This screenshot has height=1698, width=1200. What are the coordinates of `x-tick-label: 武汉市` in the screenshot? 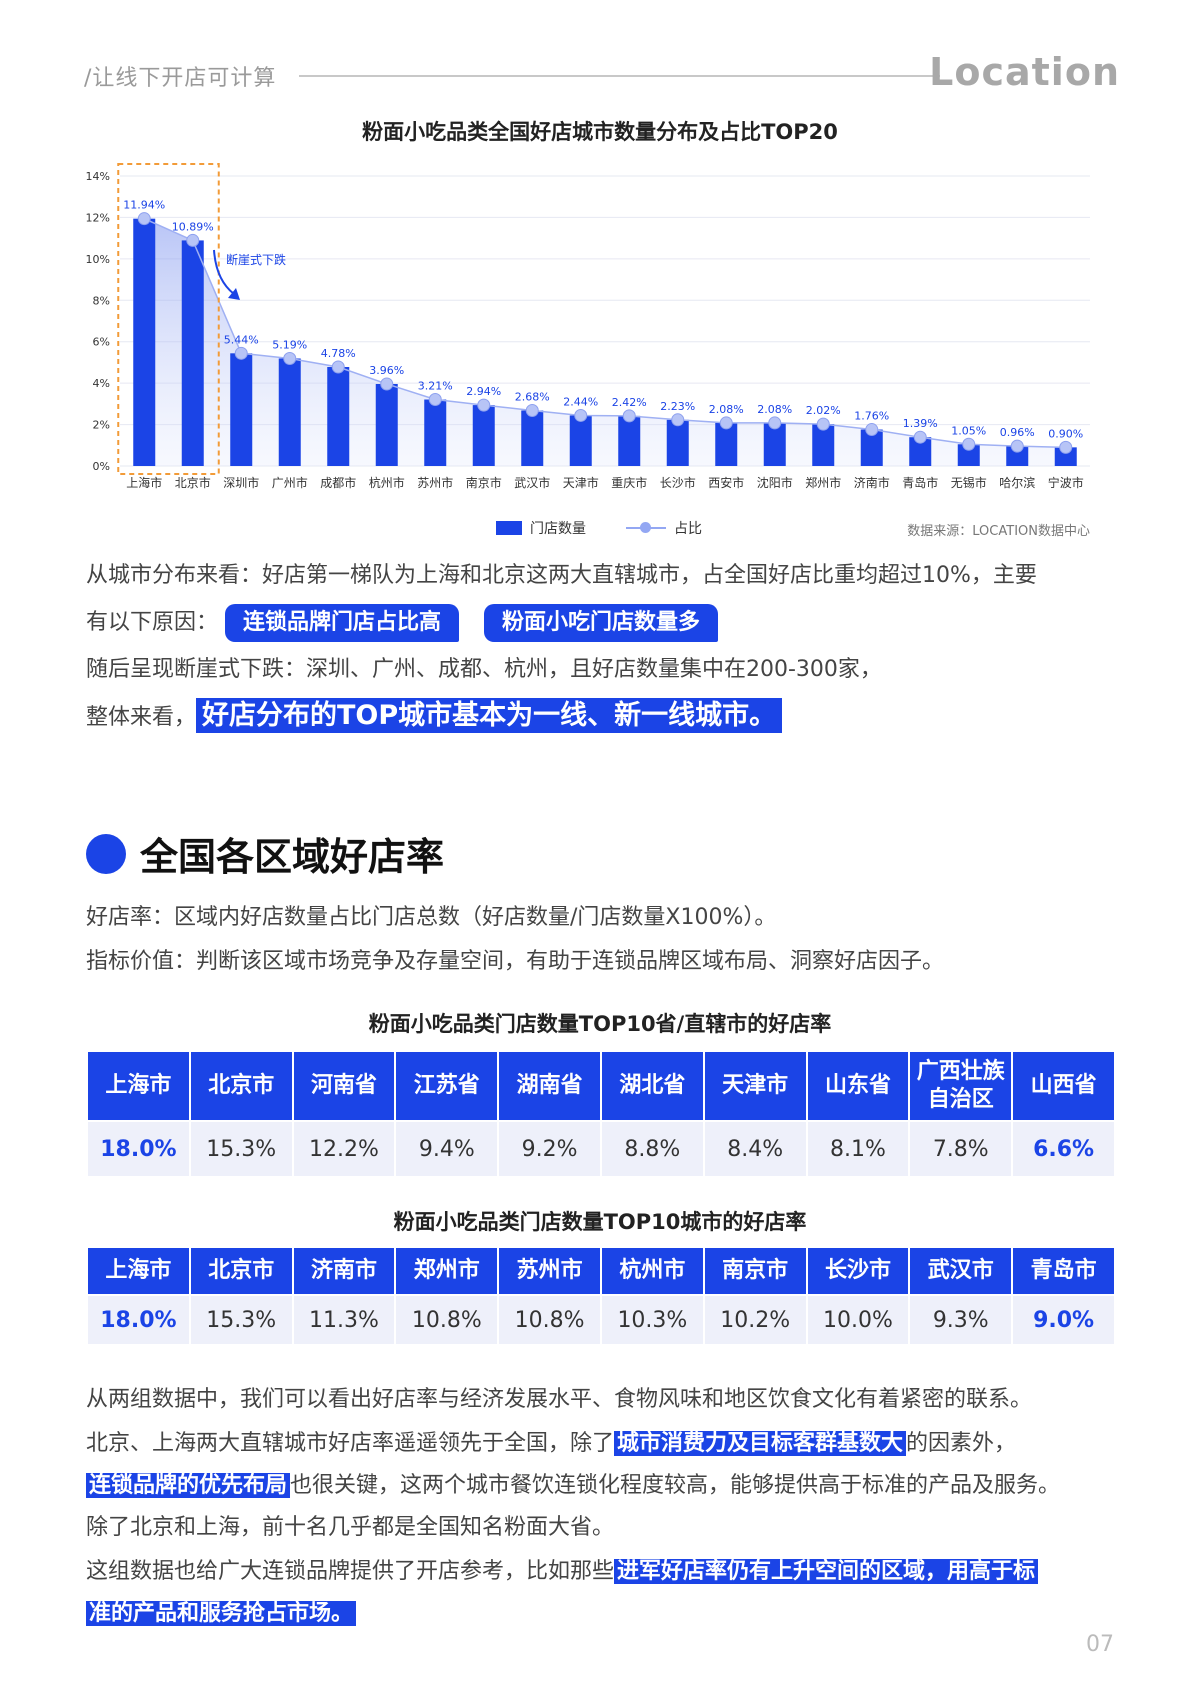 It's located at (532, 482).